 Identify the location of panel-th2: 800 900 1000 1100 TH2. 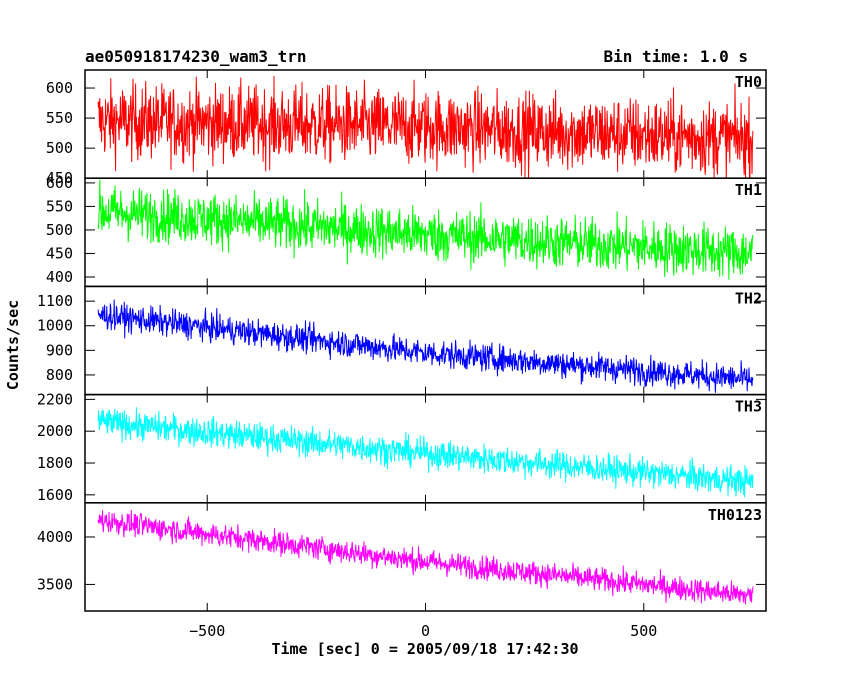
(402, 340).